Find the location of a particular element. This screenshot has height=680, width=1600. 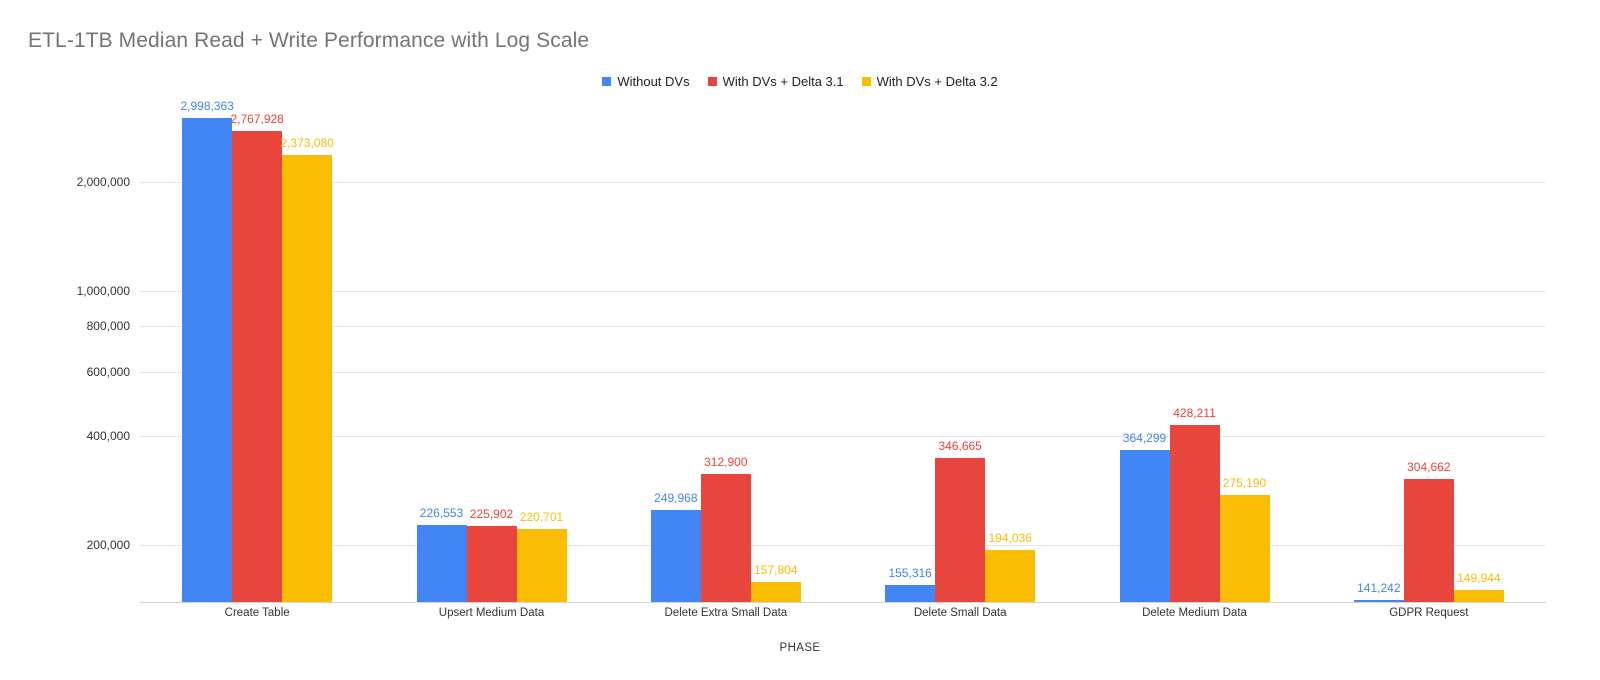

bar-value-label: 249,968 is located at coordinates (676, 497).